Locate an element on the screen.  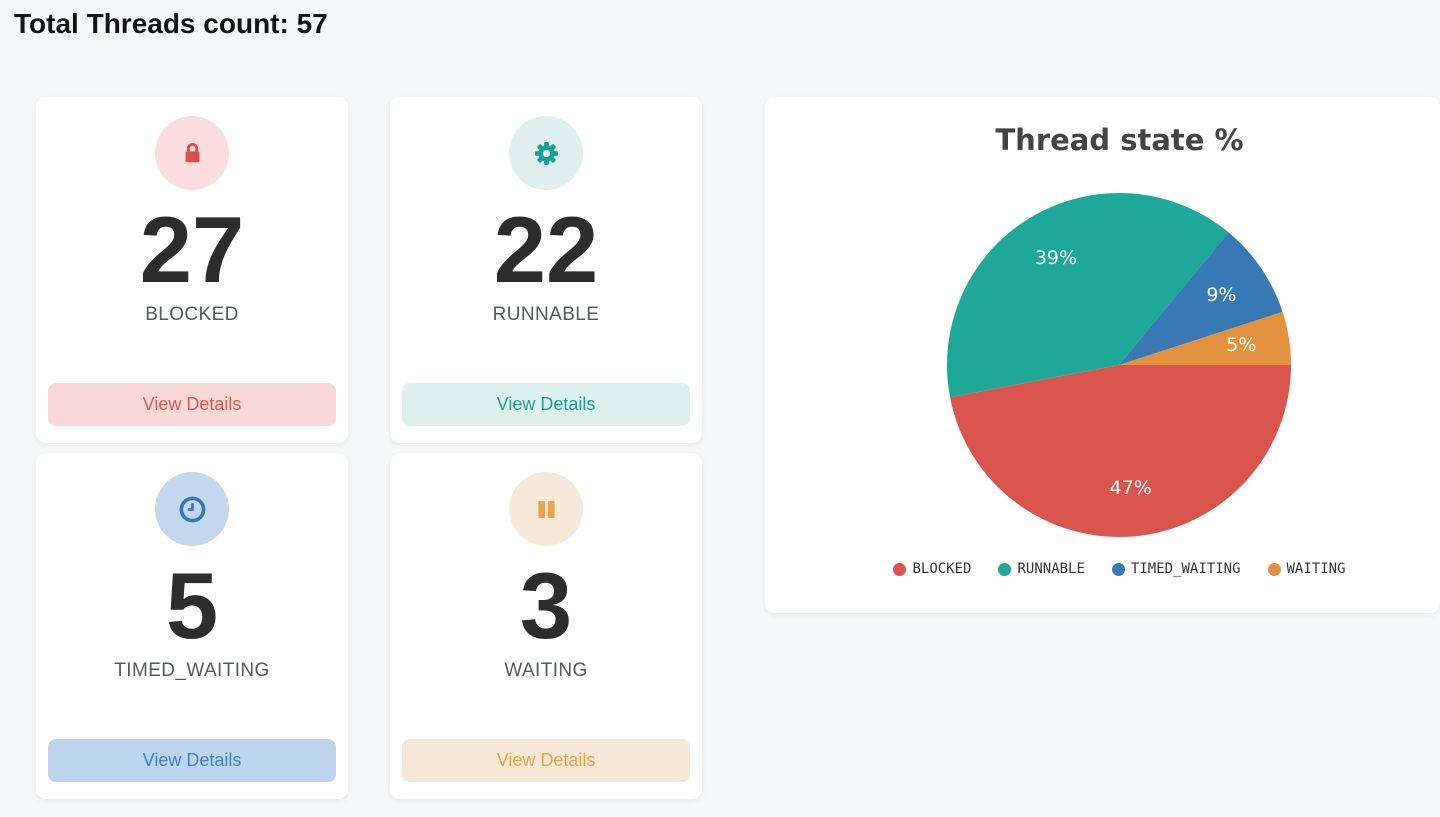
clock-icon is located at coordinates (192, 509).